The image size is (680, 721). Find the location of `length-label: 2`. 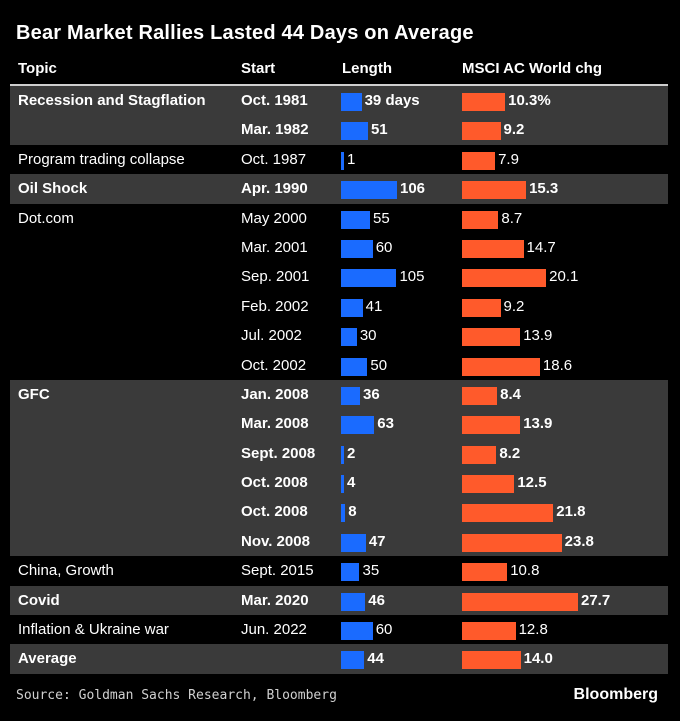

length-label: 2 is located at coordinates (351, 453).